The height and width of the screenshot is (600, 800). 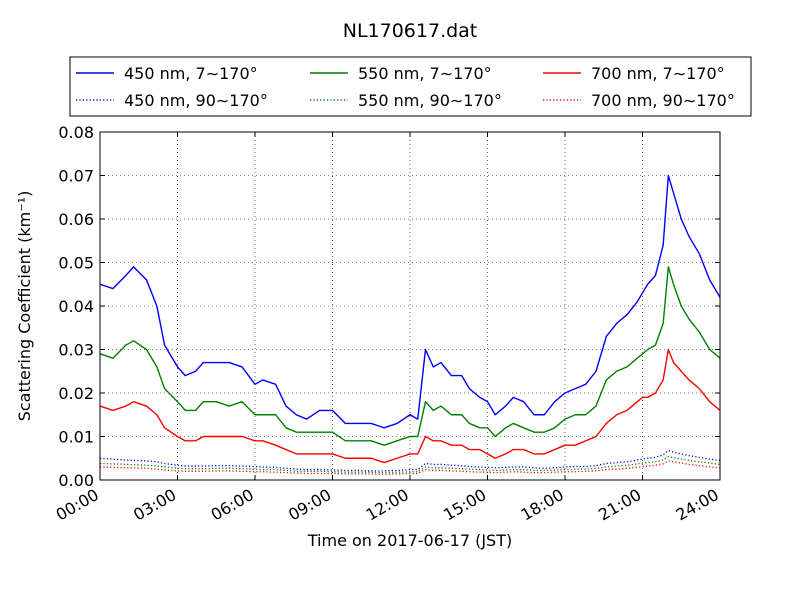 What do you see at coordinates (76, 480) in the screenshot?
I see `y-tick-label: 0.00` at bounding box center [76, 480].